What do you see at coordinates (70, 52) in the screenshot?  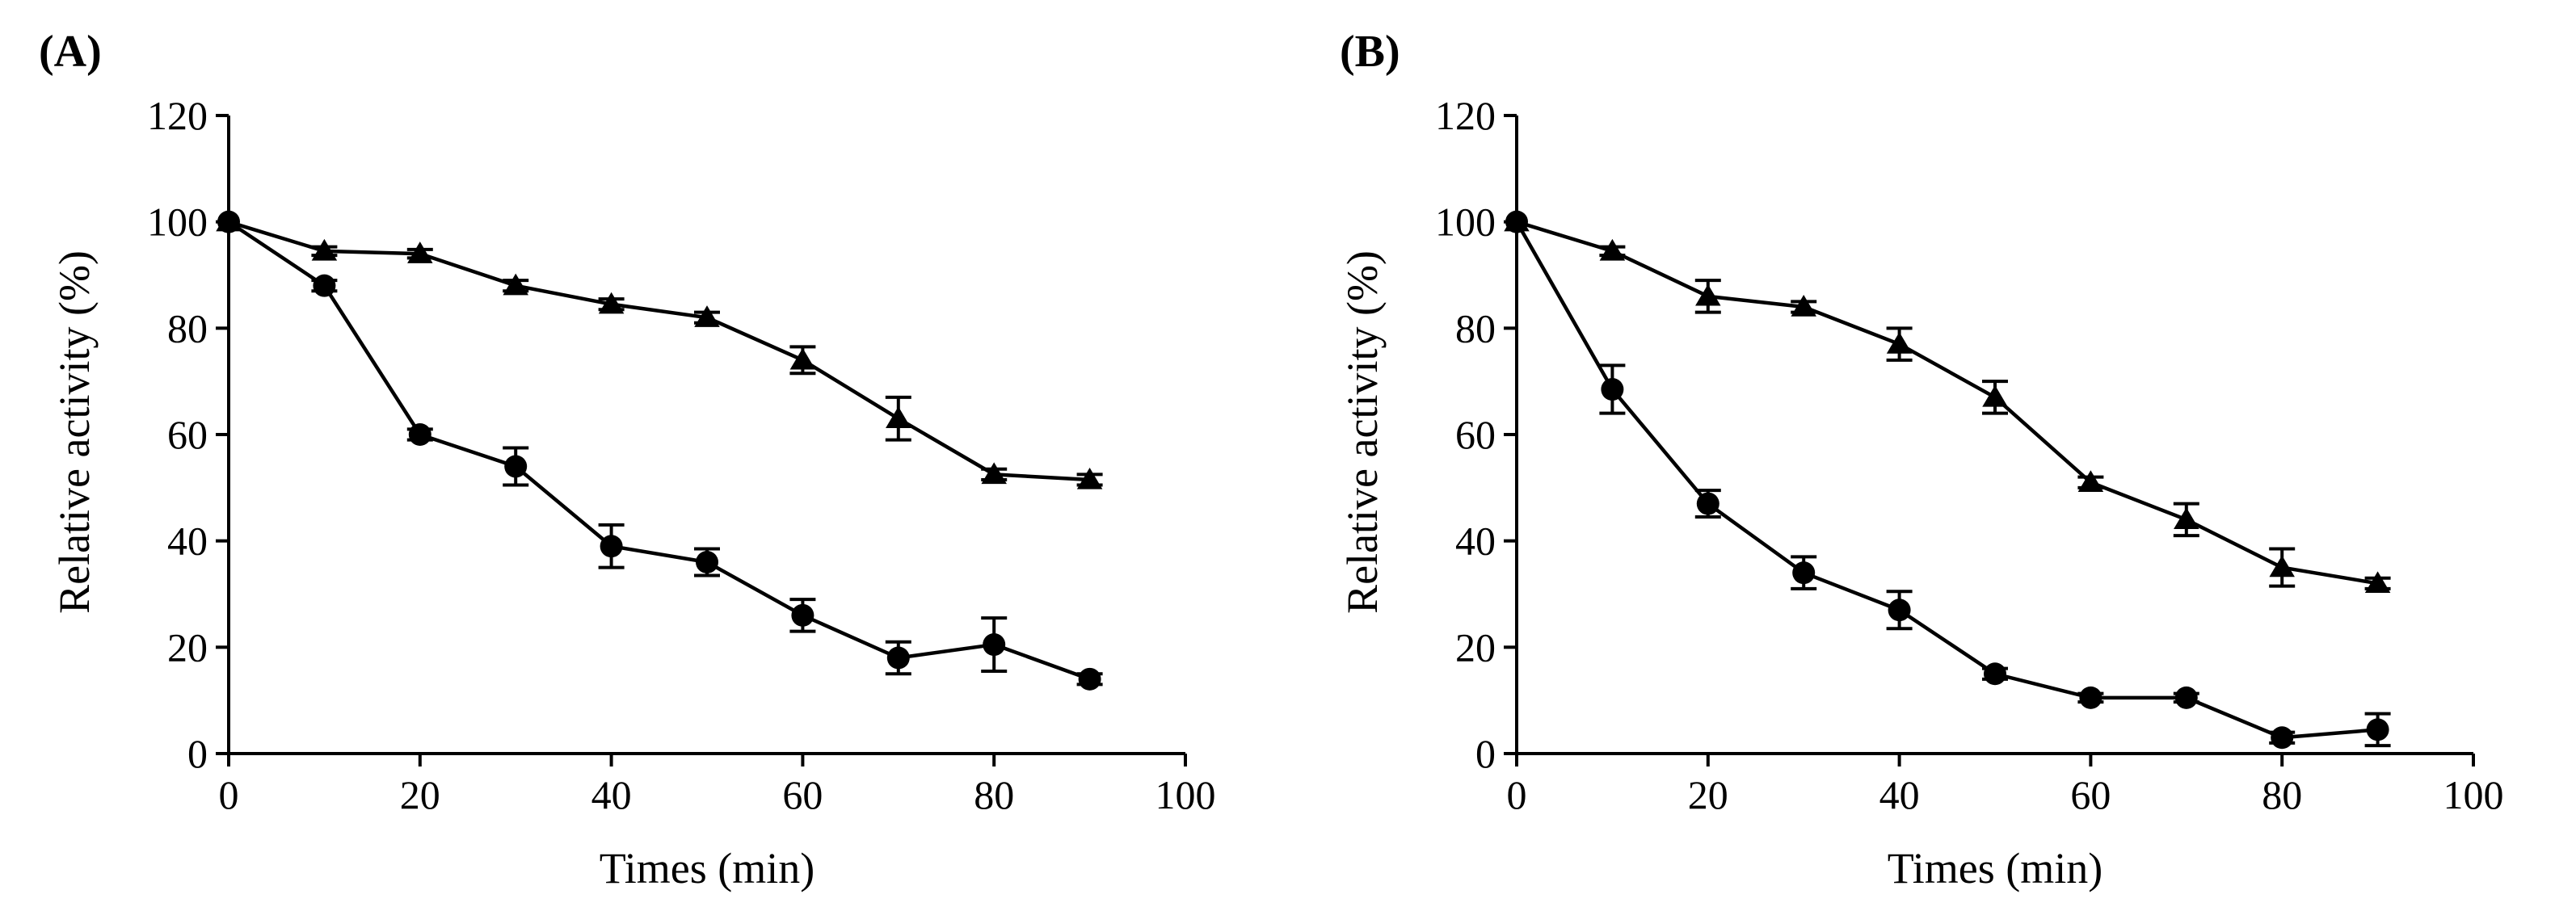 I see `panel-label: (A)` at bounding box center [70, 52].